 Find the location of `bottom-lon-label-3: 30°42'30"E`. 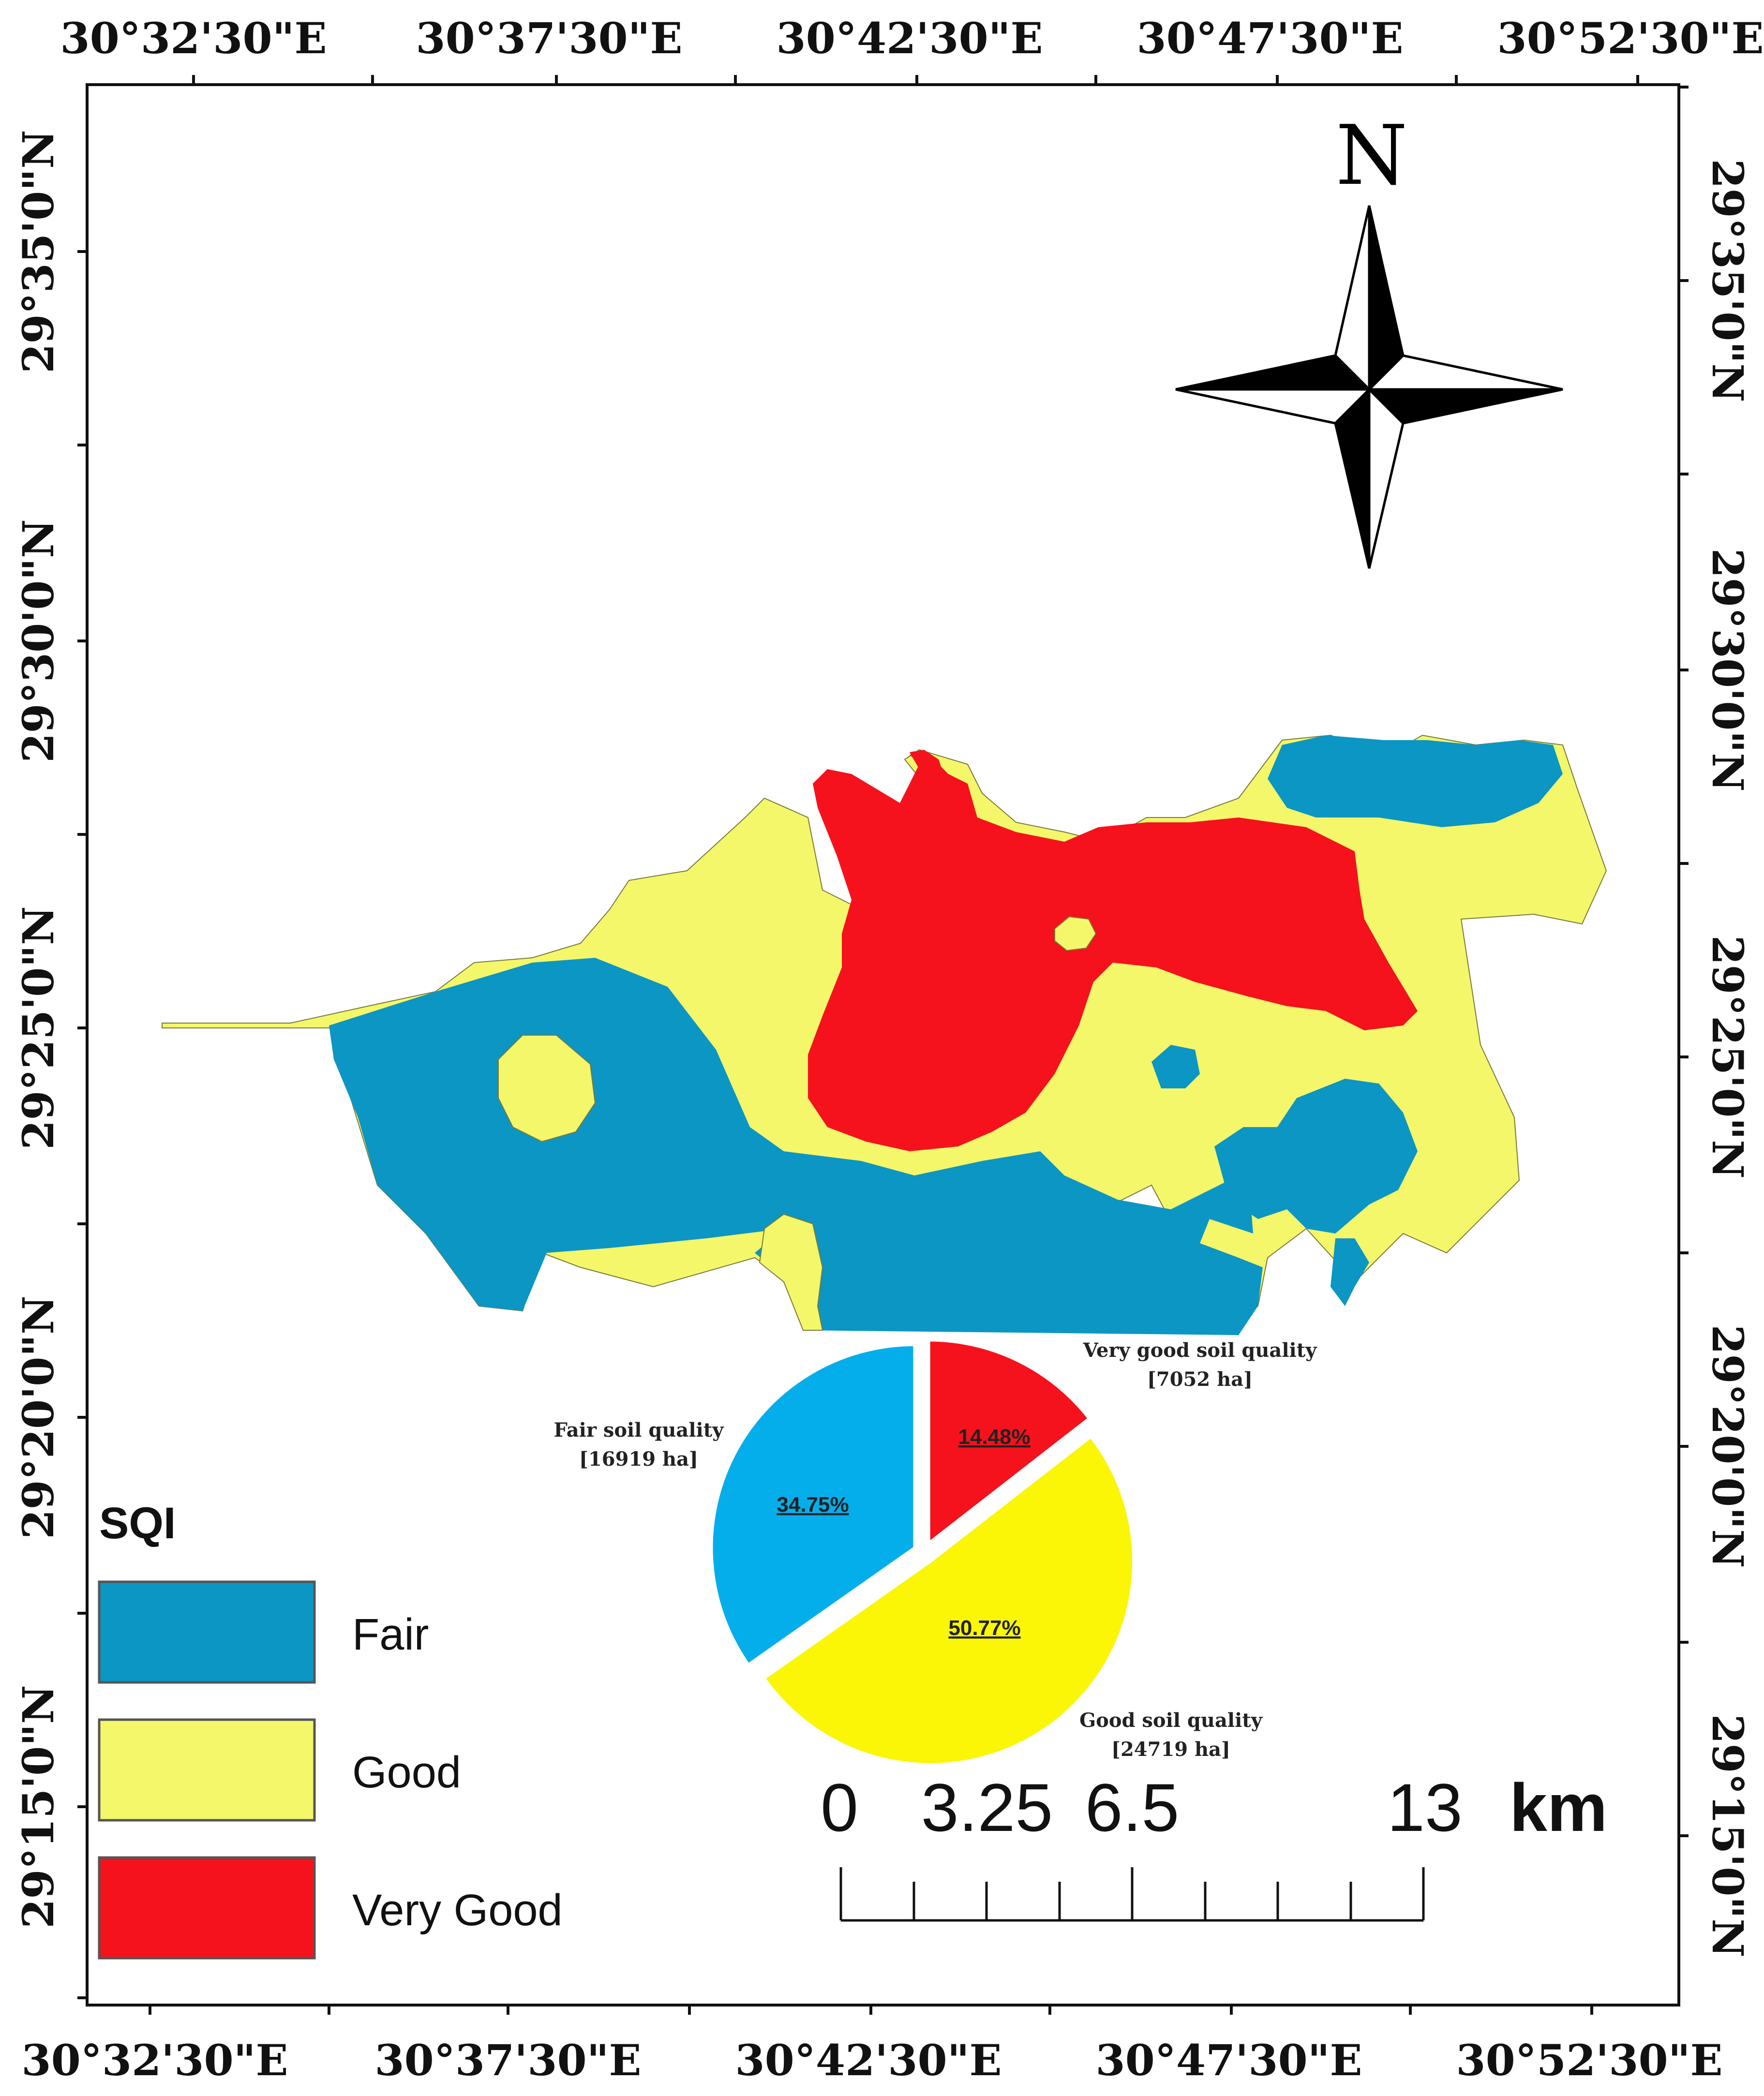

bottom-lon-label-3: 30°42'30"E is located at coordinates (868, 2060).